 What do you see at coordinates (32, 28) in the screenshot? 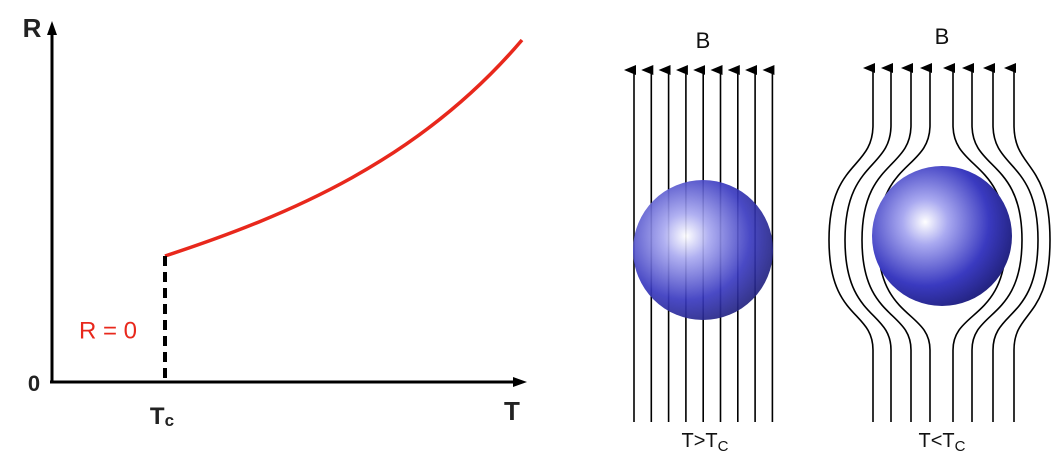
I see `y-axis-label: R` at bounding box center [32, 28].